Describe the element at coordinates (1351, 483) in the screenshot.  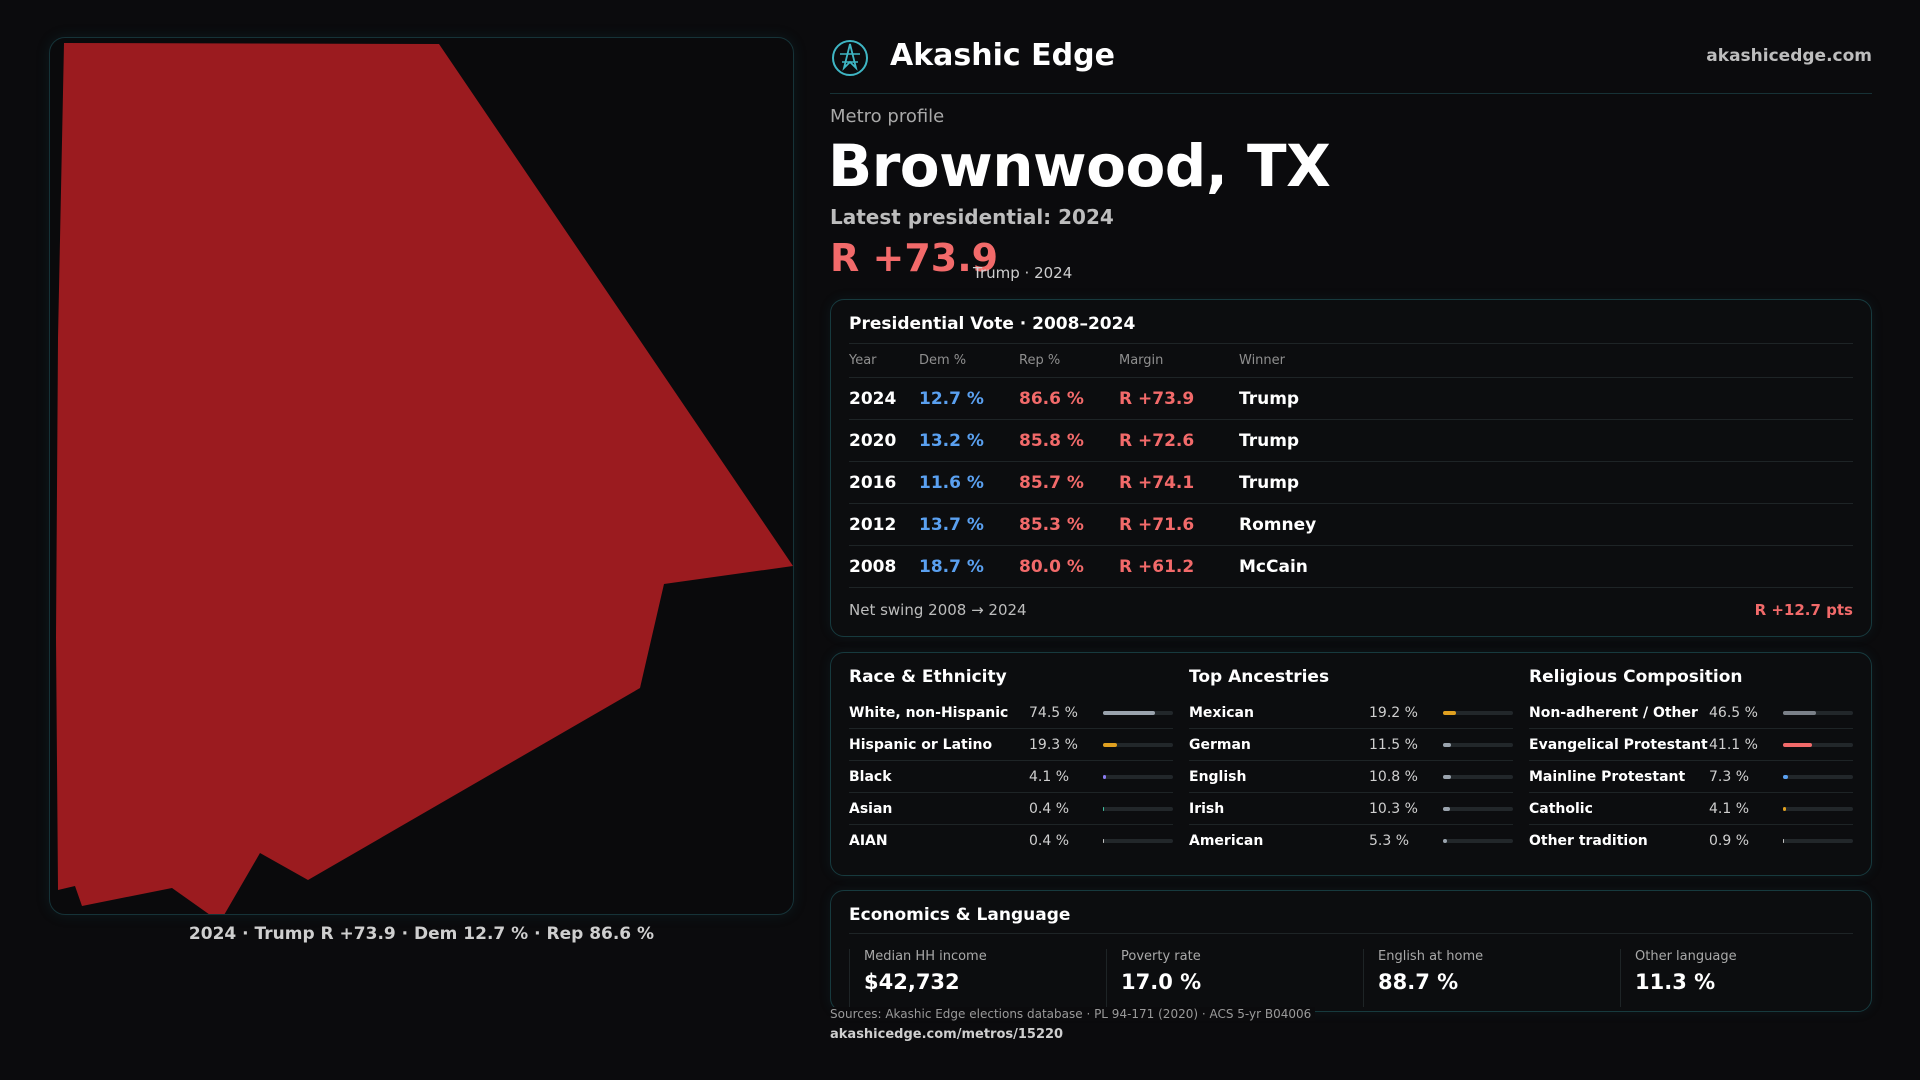
I see `table-row: 2016 11.6 % 85.7 % R +74.1 Trump` at that location.